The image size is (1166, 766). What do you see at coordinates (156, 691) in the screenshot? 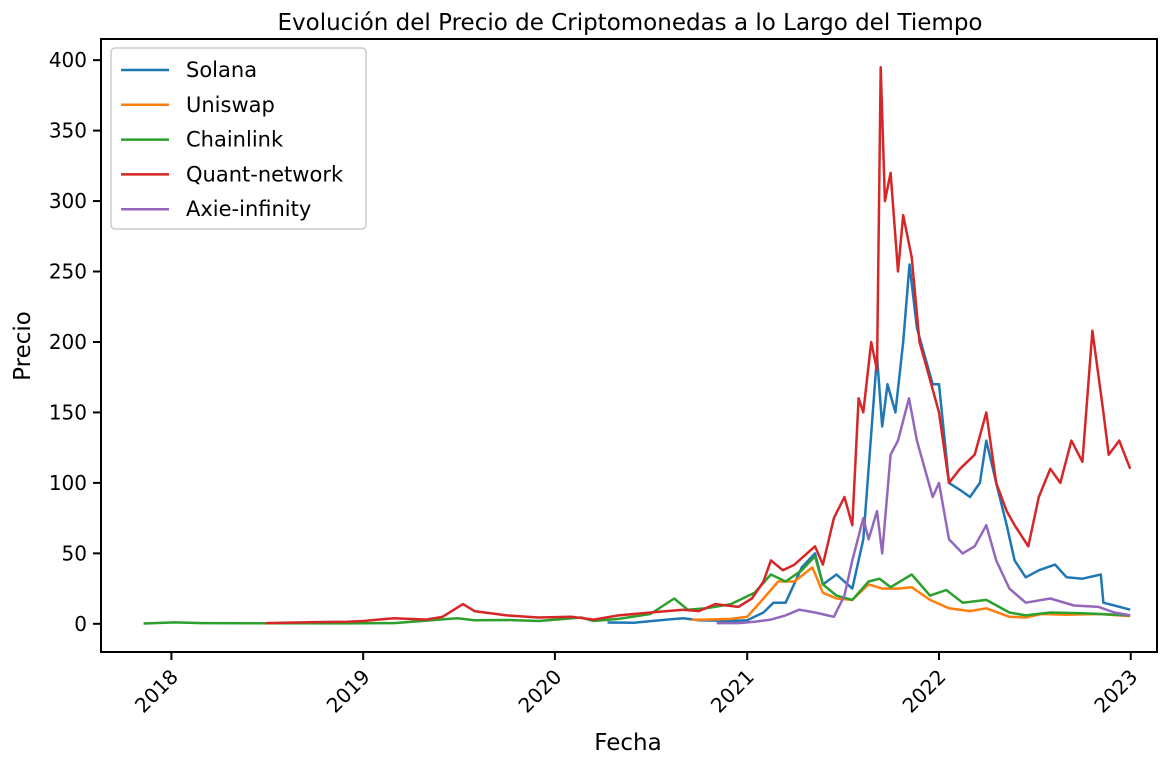
I see `x-tick-label: 2018` at bounding box center [156, 691].